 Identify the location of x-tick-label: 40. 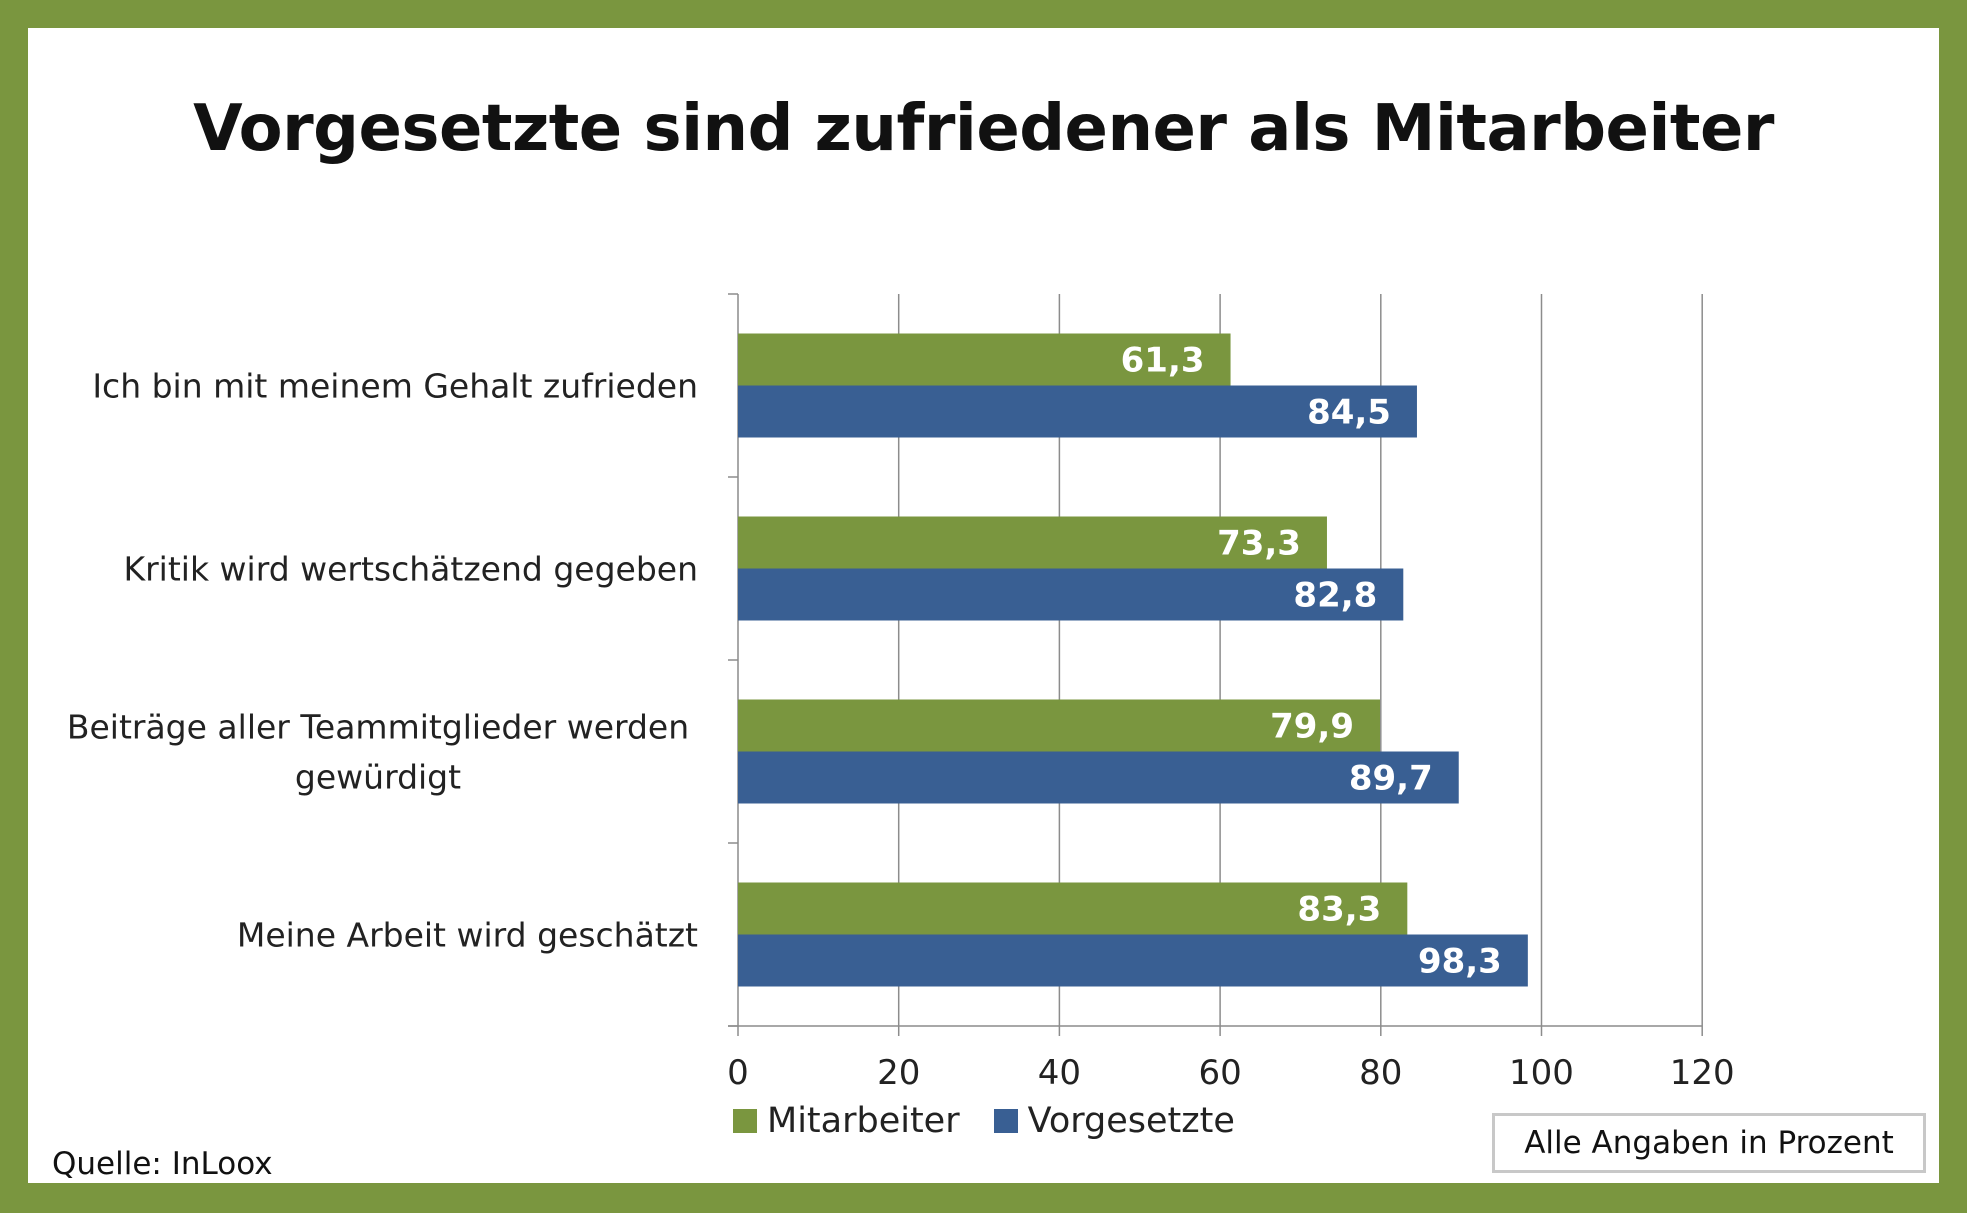
(1059, 1073).